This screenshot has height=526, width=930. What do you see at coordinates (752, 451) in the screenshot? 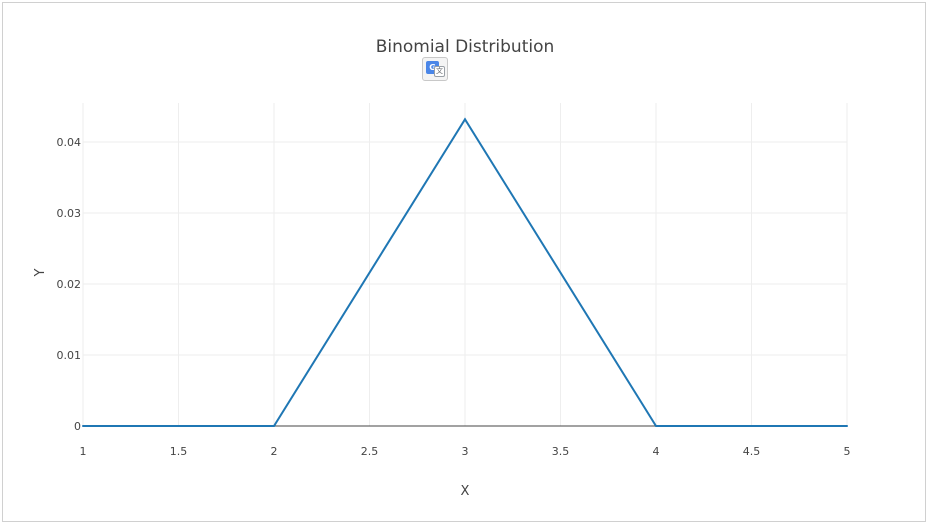
I see `x-tick-label: 4.5` at bounding box center [752, 451].